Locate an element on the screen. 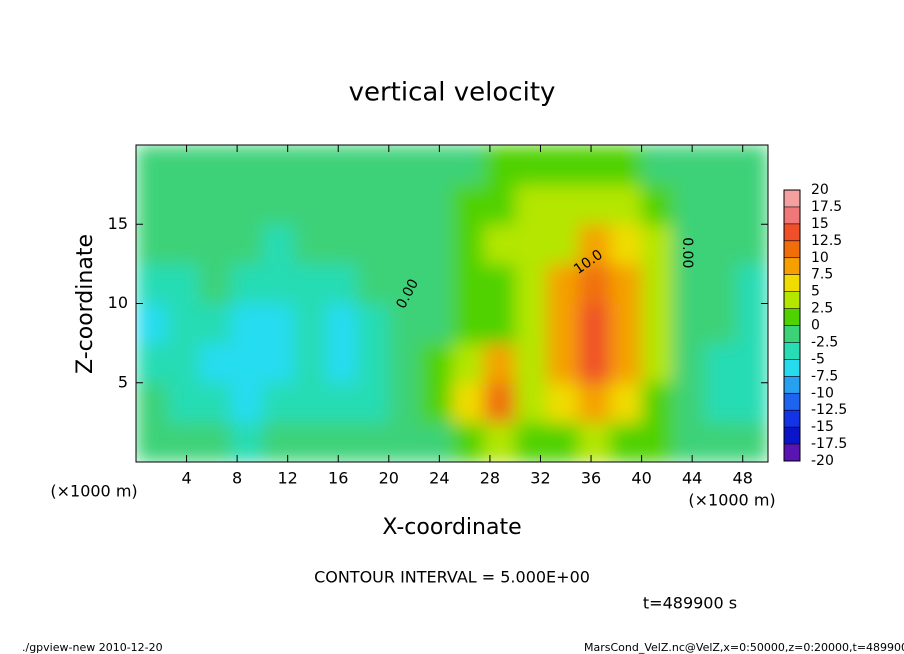  time-label: t=489900 s is located at coordinates (690, 603).